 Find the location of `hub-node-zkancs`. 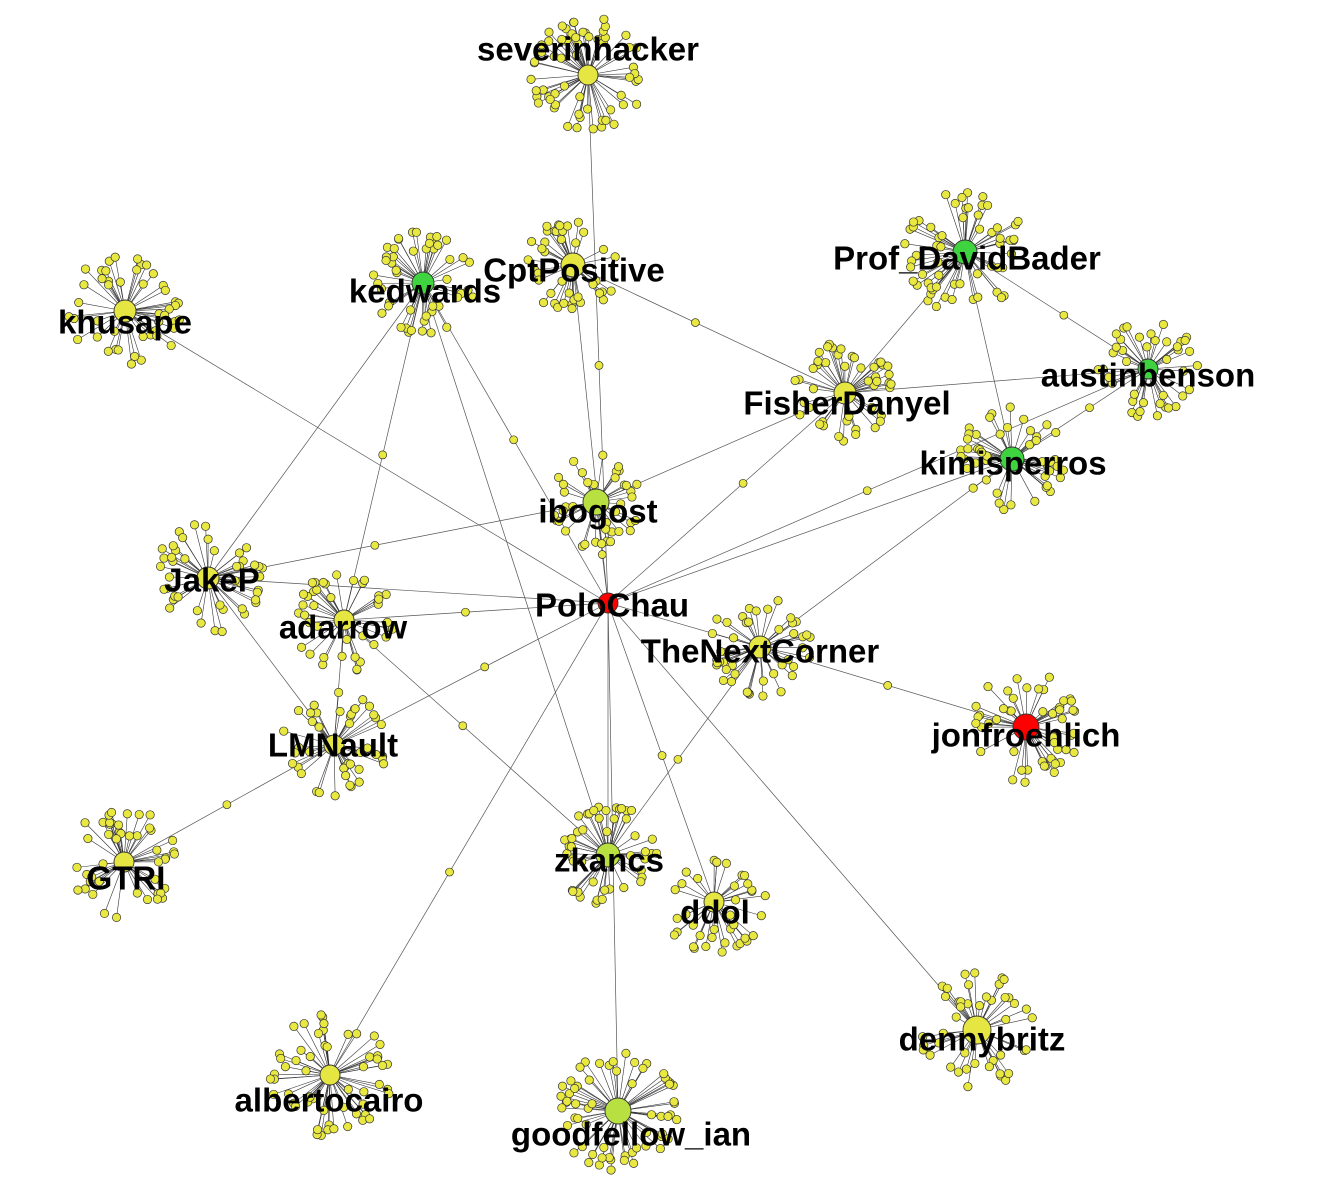

hub-node-zkancs is located at coordinates (608, 855).